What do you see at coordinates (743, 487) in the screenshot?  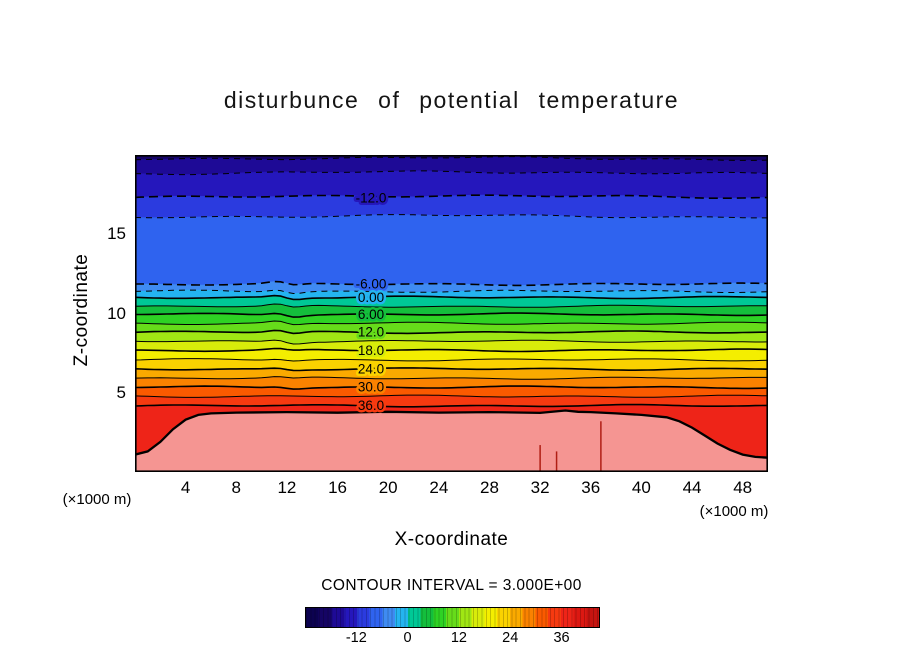 I see `x-tick-label: 48` at bounding box center [743, 487].